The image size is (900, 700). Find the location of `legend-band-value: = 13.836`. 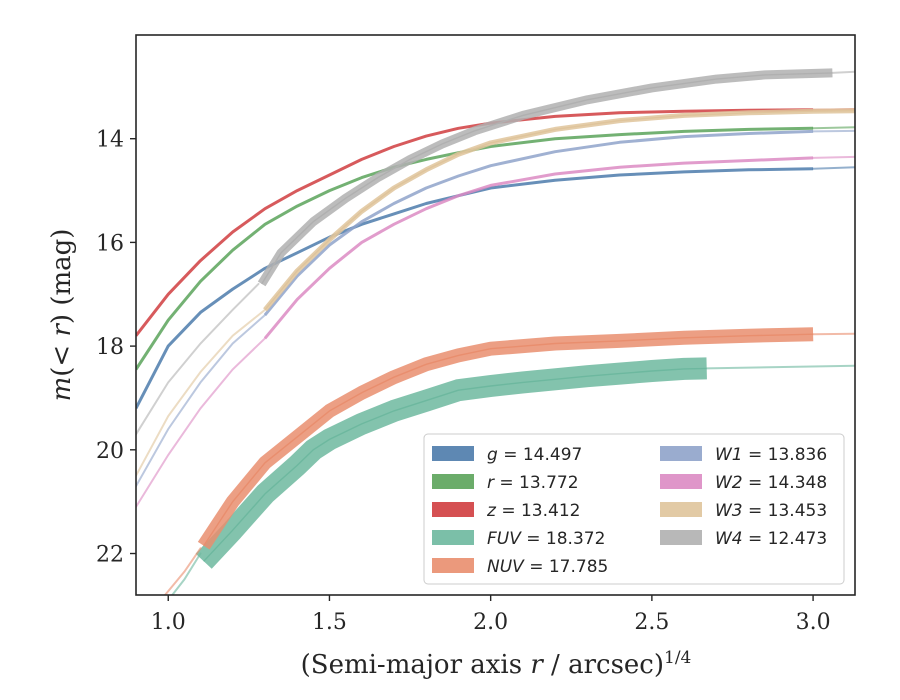

legend-band-value: = 13.836 is located at coordinates (785, 455).